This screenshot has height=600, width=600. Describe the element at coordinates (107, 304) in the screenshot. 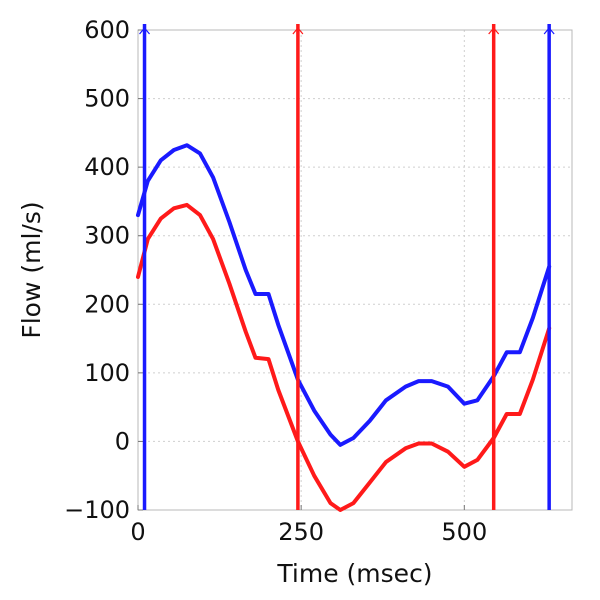

I see `y-tick-label: 200` at that location.